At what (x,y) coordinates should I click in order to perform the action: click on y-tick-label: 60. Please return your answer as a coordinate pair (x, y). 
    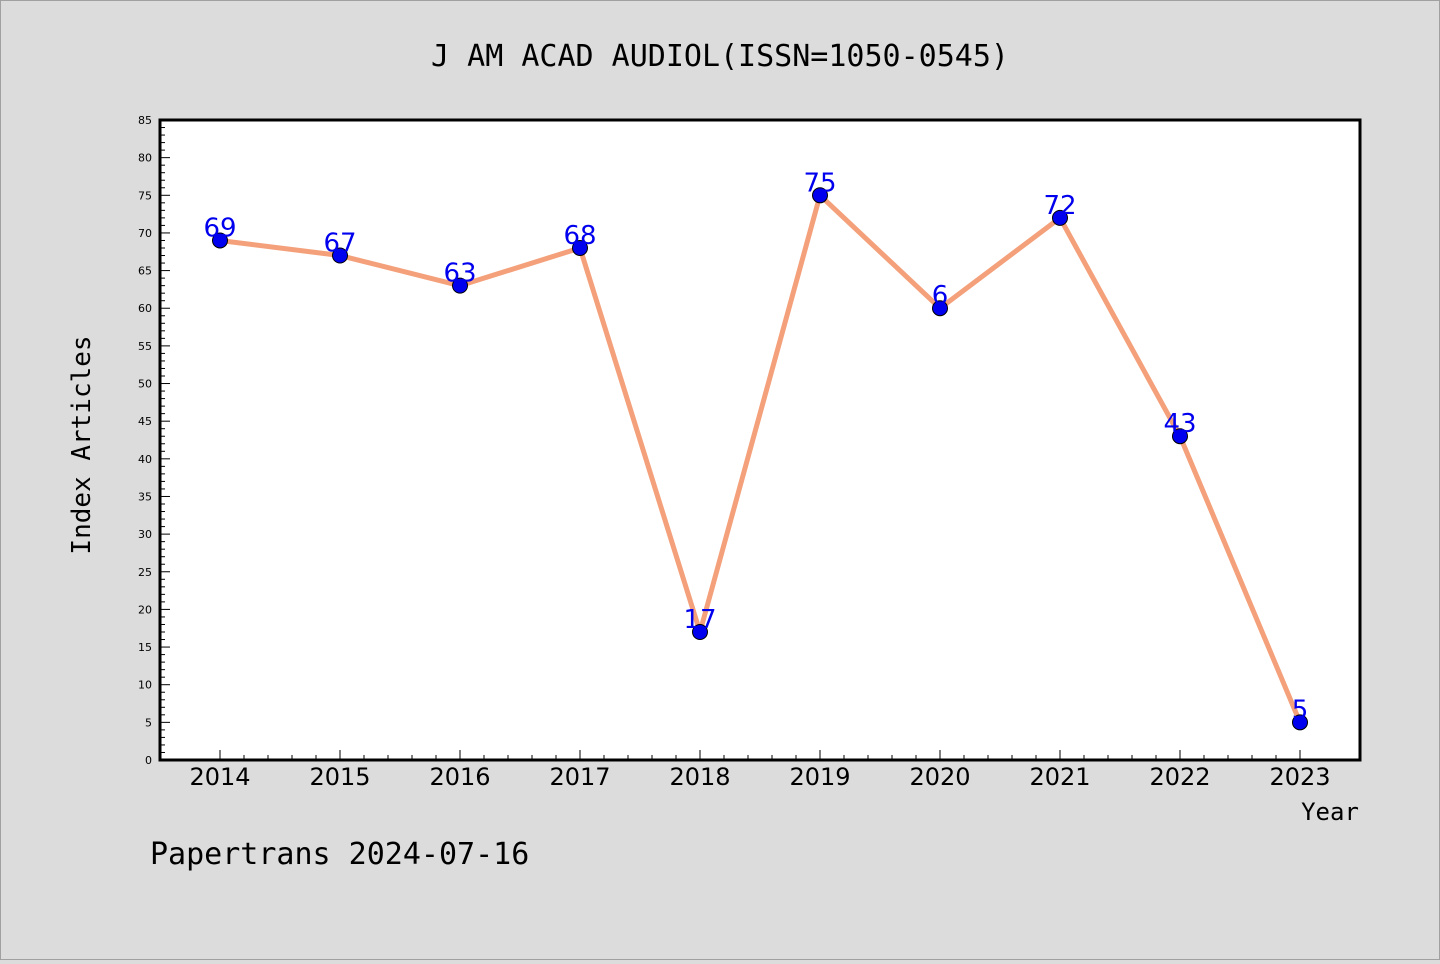
    Looking at the image, I should click on (145, 308).